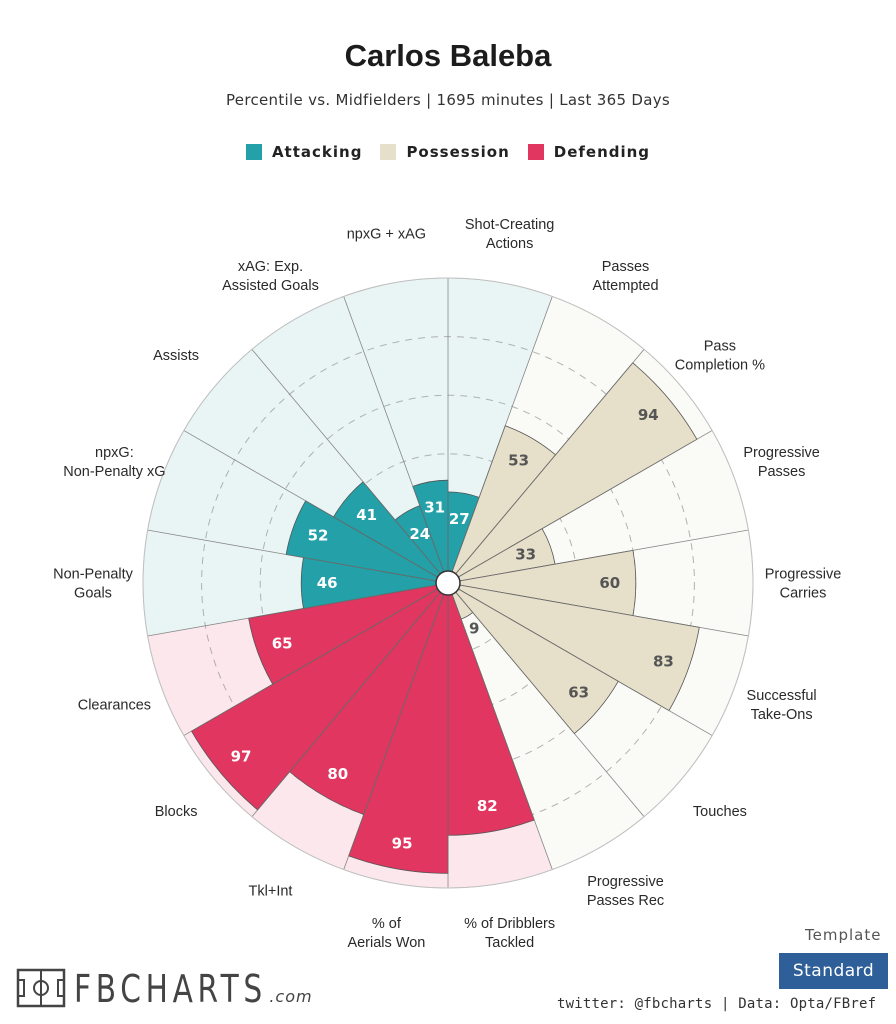  I want to click on chart-title: Carlos Baleba, so click(448, 55).